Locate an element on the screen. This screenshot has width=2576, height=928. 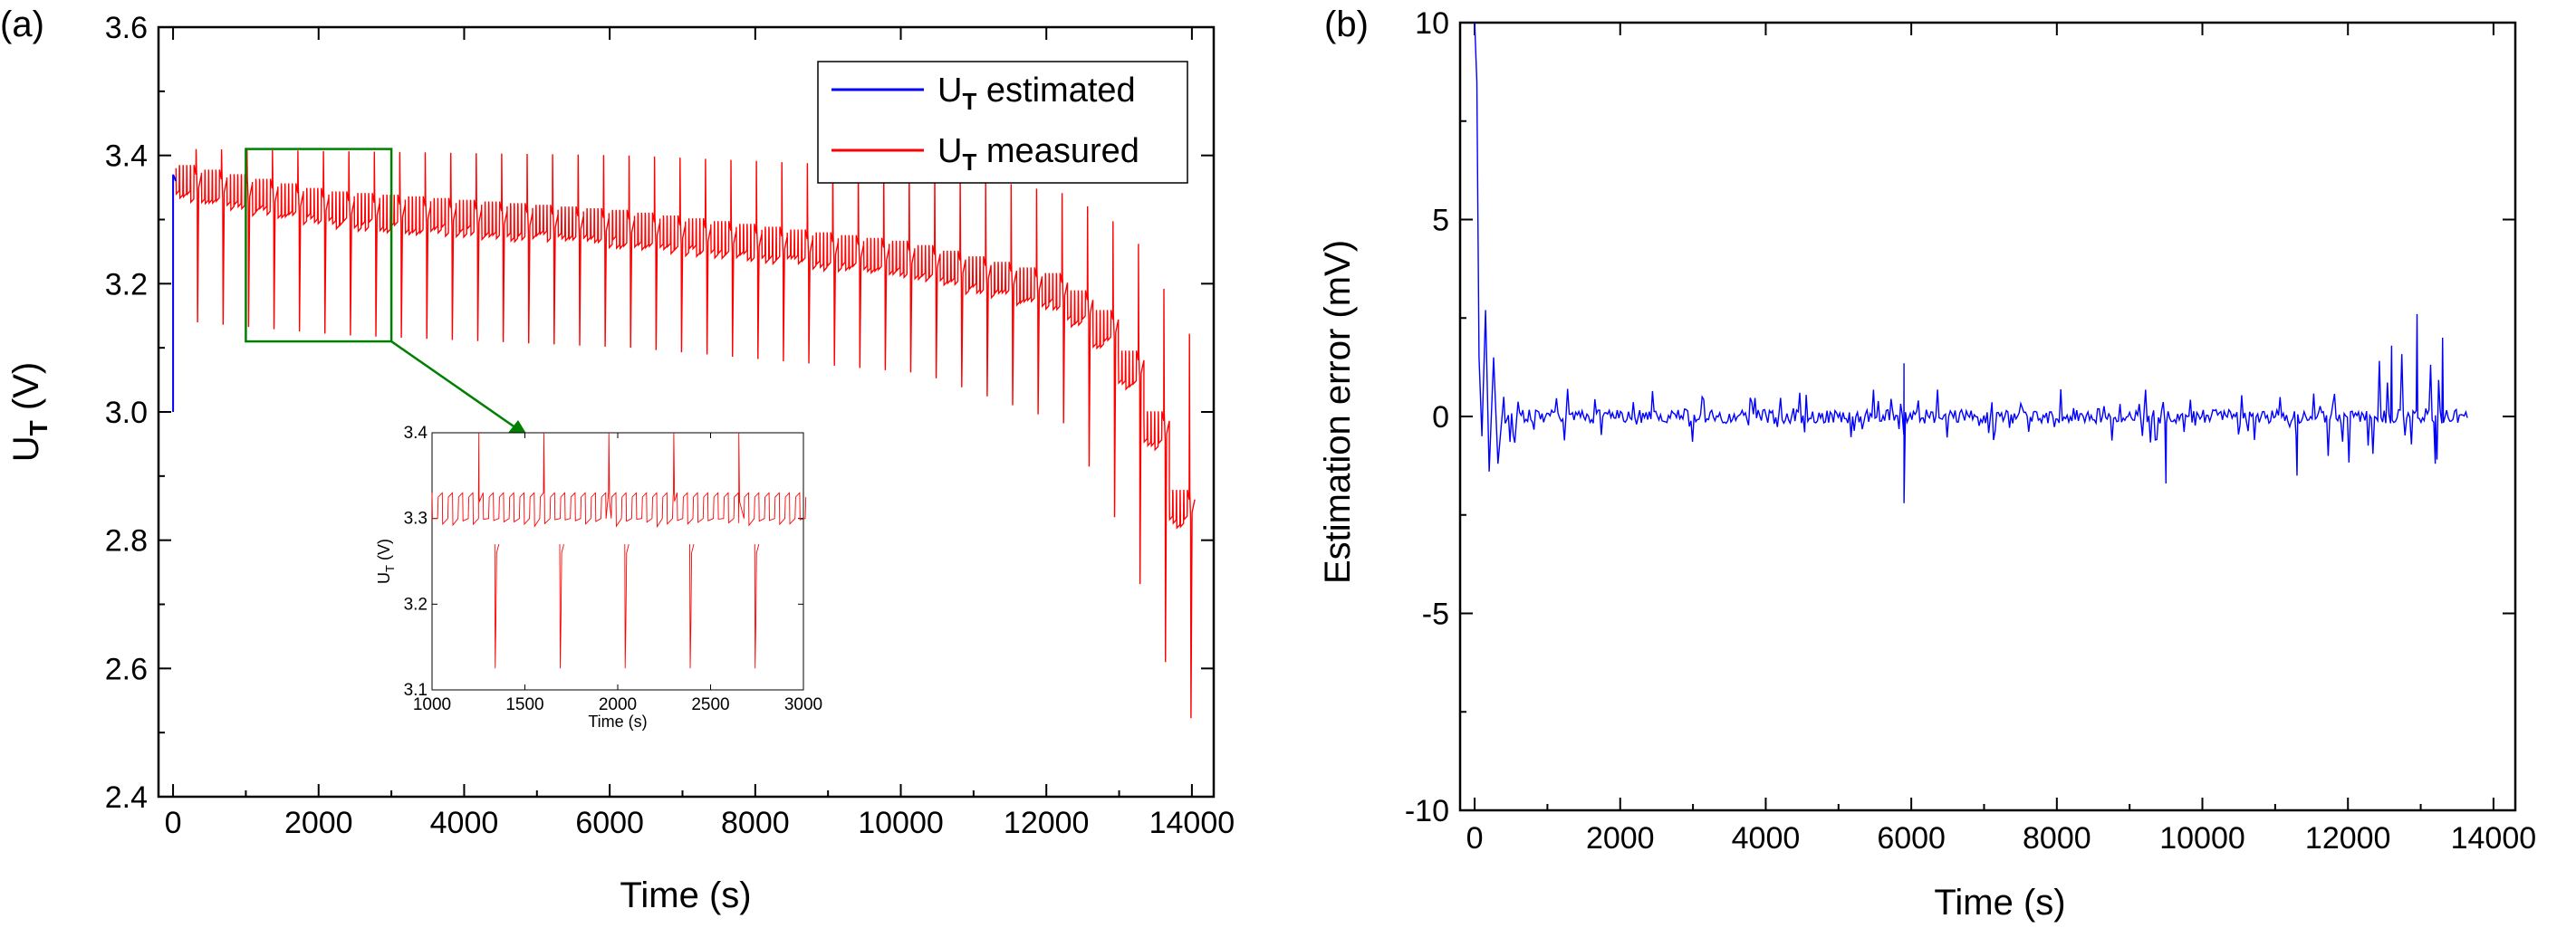
panel-a-x-tick-label: 8000 is located at coordinates (755, 823).